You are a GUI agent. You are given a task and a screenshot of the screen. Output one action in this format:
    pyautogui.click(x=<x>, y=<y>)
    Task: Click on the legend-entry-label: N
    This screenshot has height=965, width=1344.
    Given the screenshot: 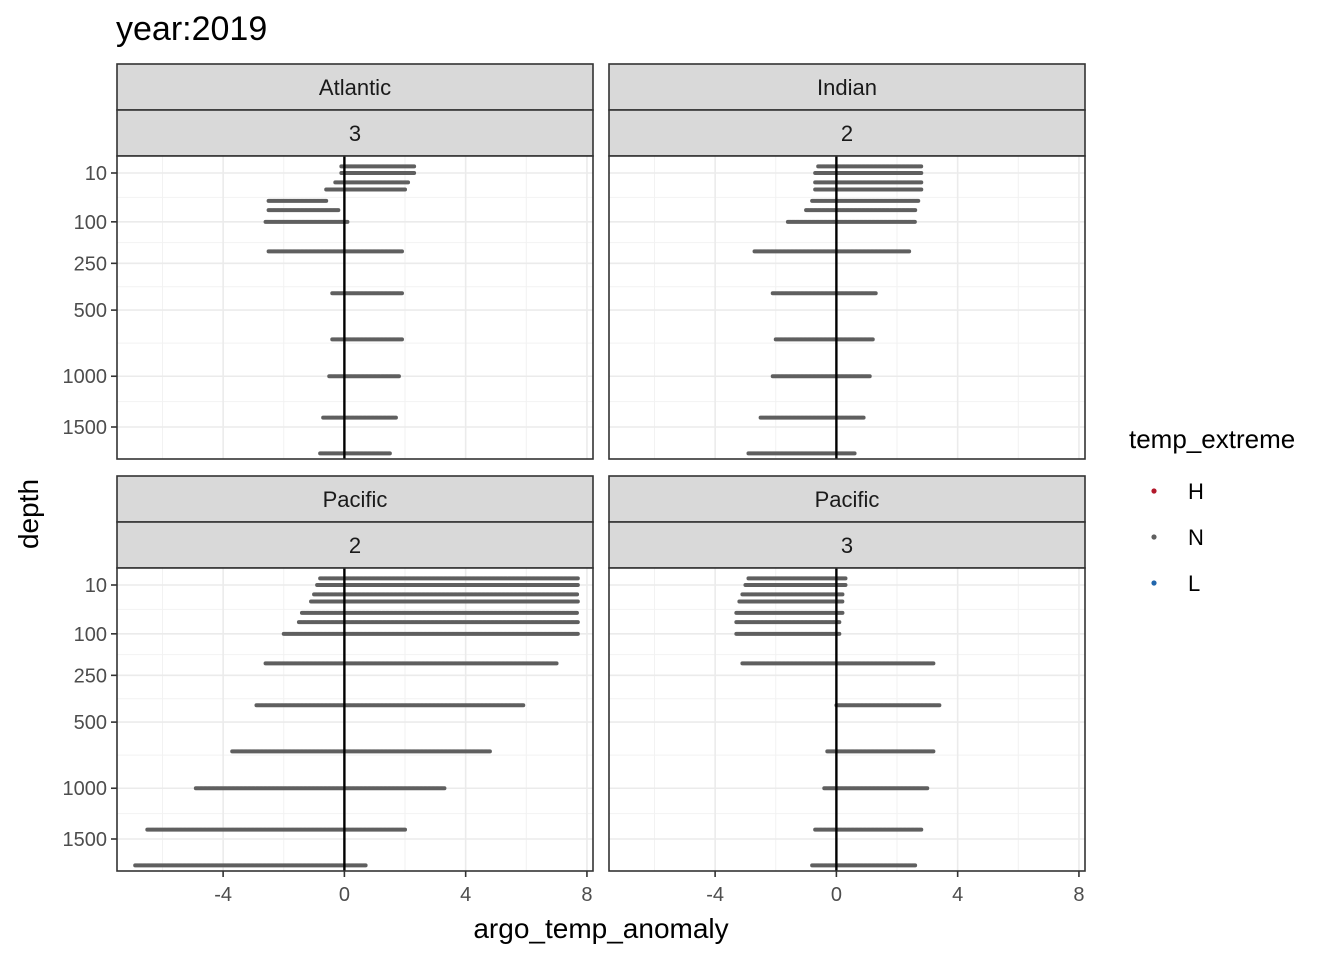 What is the action you would take?
    pyautogui.click(x=1196, y=537)
    